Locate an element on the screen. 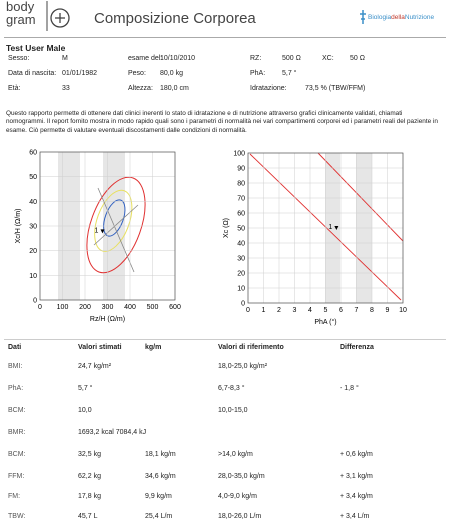 The width and height of the screenshot is (450, 524). field-label: Età: is located at coordinates (14, 88).